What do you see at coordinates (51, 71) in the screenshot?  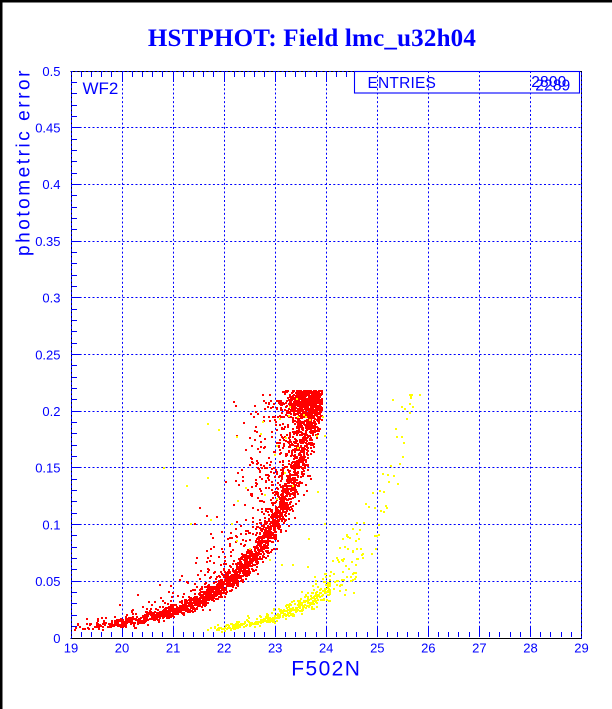 I see `svg-text: 0.5` at bounding box center [51, 71].